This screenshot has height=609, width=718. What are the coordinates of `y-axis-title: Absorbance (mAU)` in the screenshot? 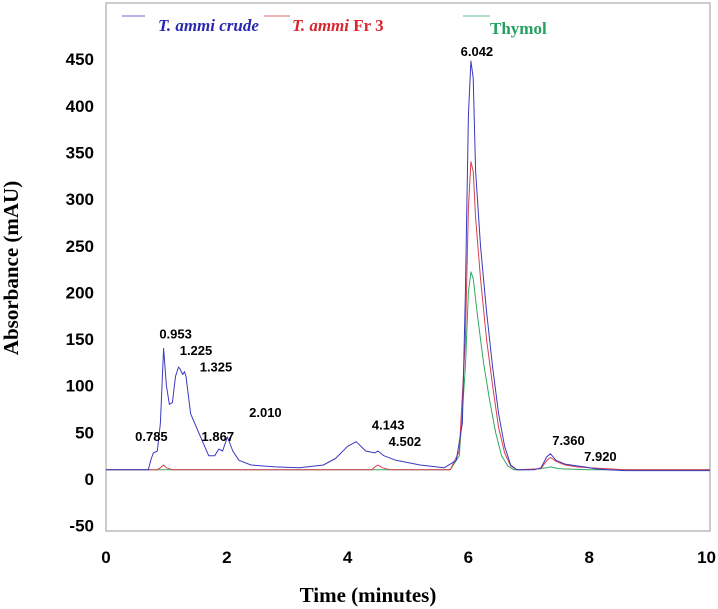 It's located at (11, 268).